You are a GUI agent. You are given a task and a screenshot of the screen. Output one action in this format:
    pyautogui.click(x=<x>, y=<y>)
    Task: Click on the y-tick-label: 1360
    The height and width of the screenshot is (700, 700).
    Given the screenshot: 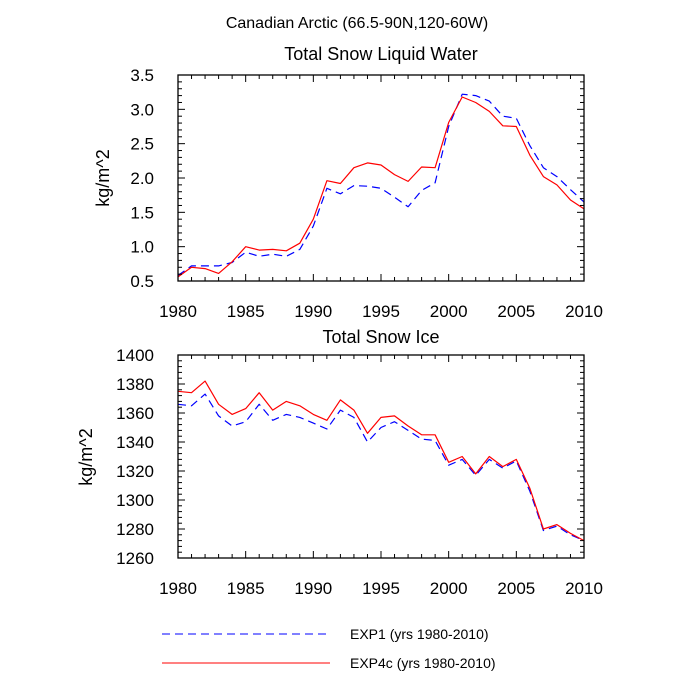 What is the action you would take?
    pyautogui.click(x=135, y=413)
    